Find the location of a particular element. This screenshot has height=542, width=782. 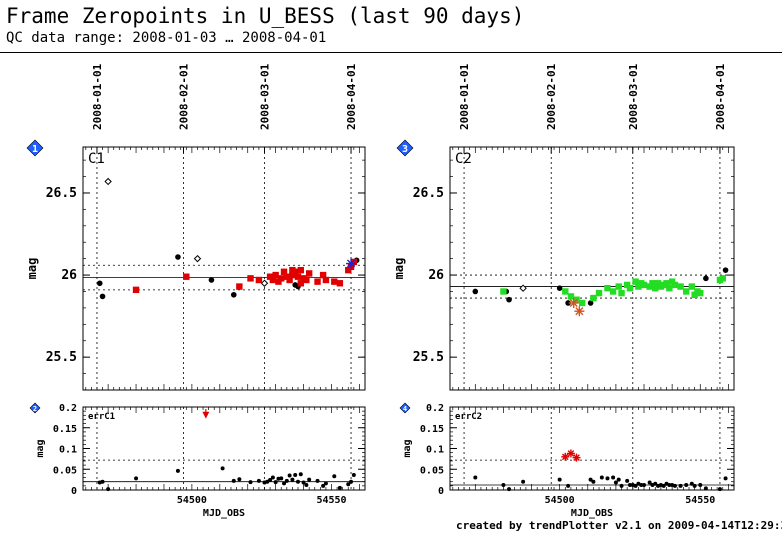

x-tick-label: 54550 is located at coordinates (331, 500).